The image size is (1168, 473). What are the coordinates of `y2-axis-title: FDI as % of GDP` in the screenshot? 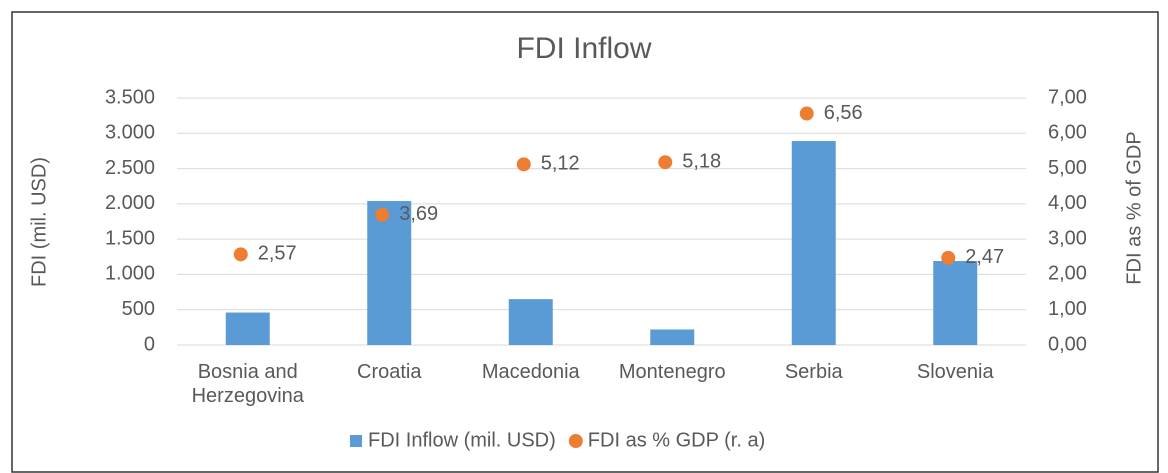 It's located at (1134, 207).